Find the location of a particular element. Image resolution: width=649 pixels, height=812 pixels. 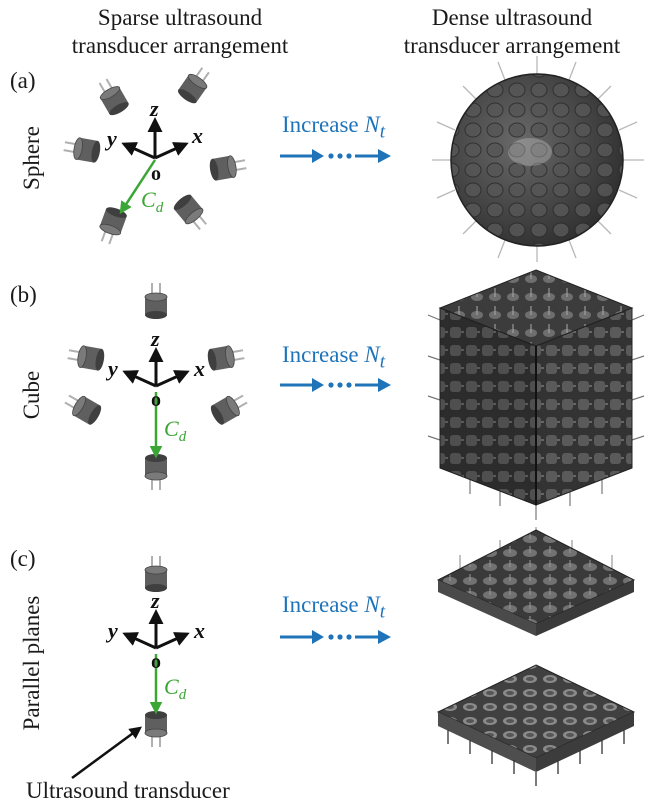

increase-label-b: Increase Nt is located at coordinates (333, 358).